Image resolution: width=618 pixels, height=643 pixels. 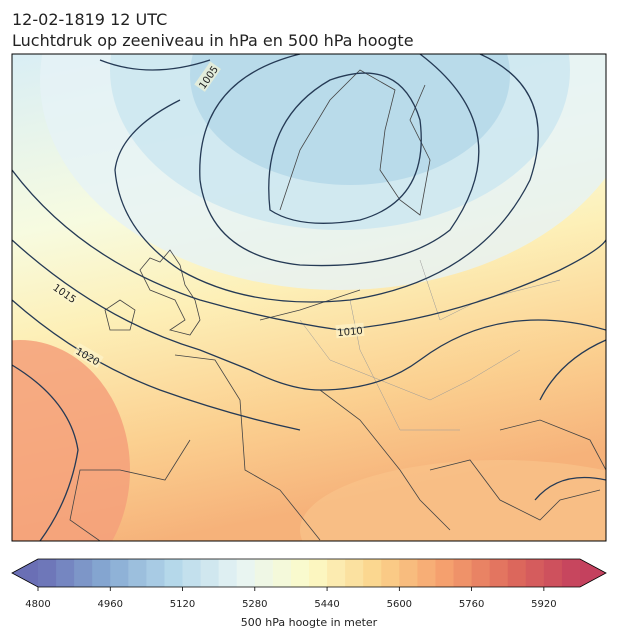 What do you see at coordinates (254, 604) in the screenshot?
I see `colorbar-tick-label: 5280` at bounding box center [254, 604].